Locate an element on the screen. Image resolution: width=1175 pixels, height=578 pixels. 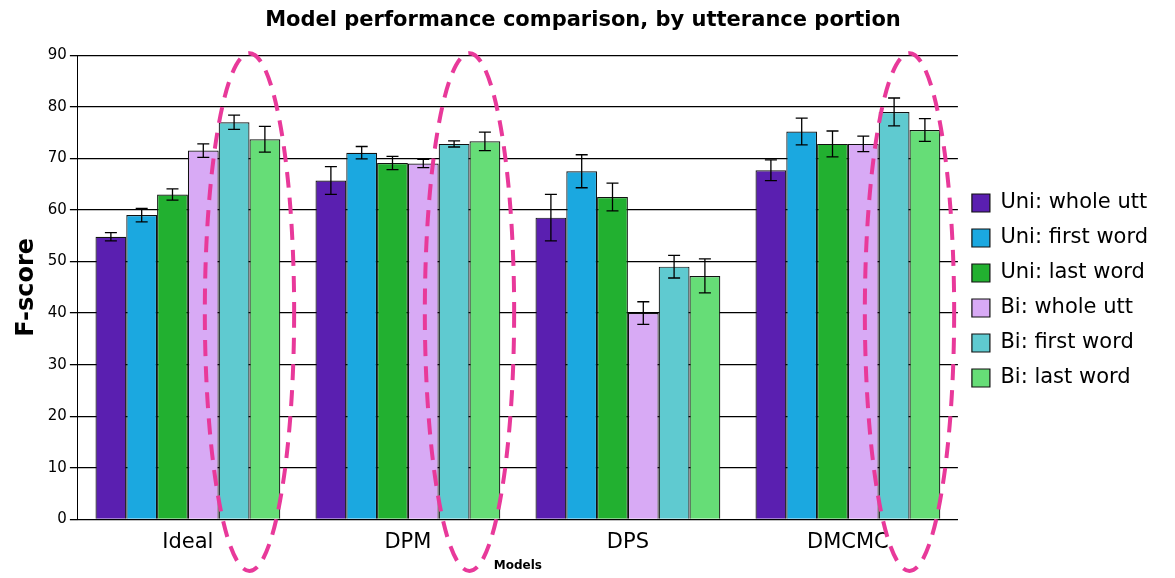
y-tick-label: 60 is located at coordinates (57, 208).